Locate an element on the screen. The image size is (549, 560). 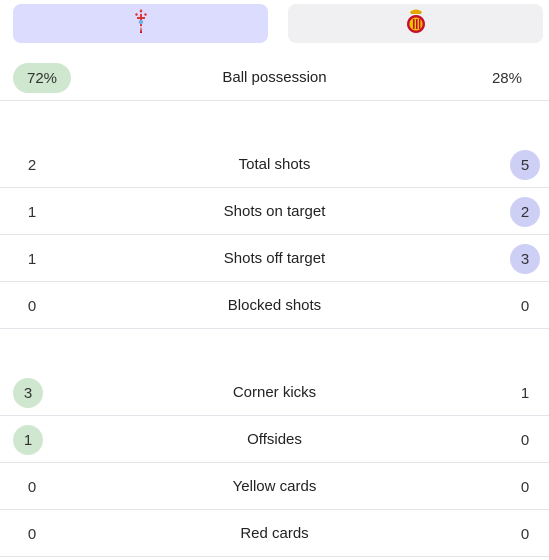
stat-row-blocked-shots: 0 Blocked shots 0 is located at coordinates (274, 306).